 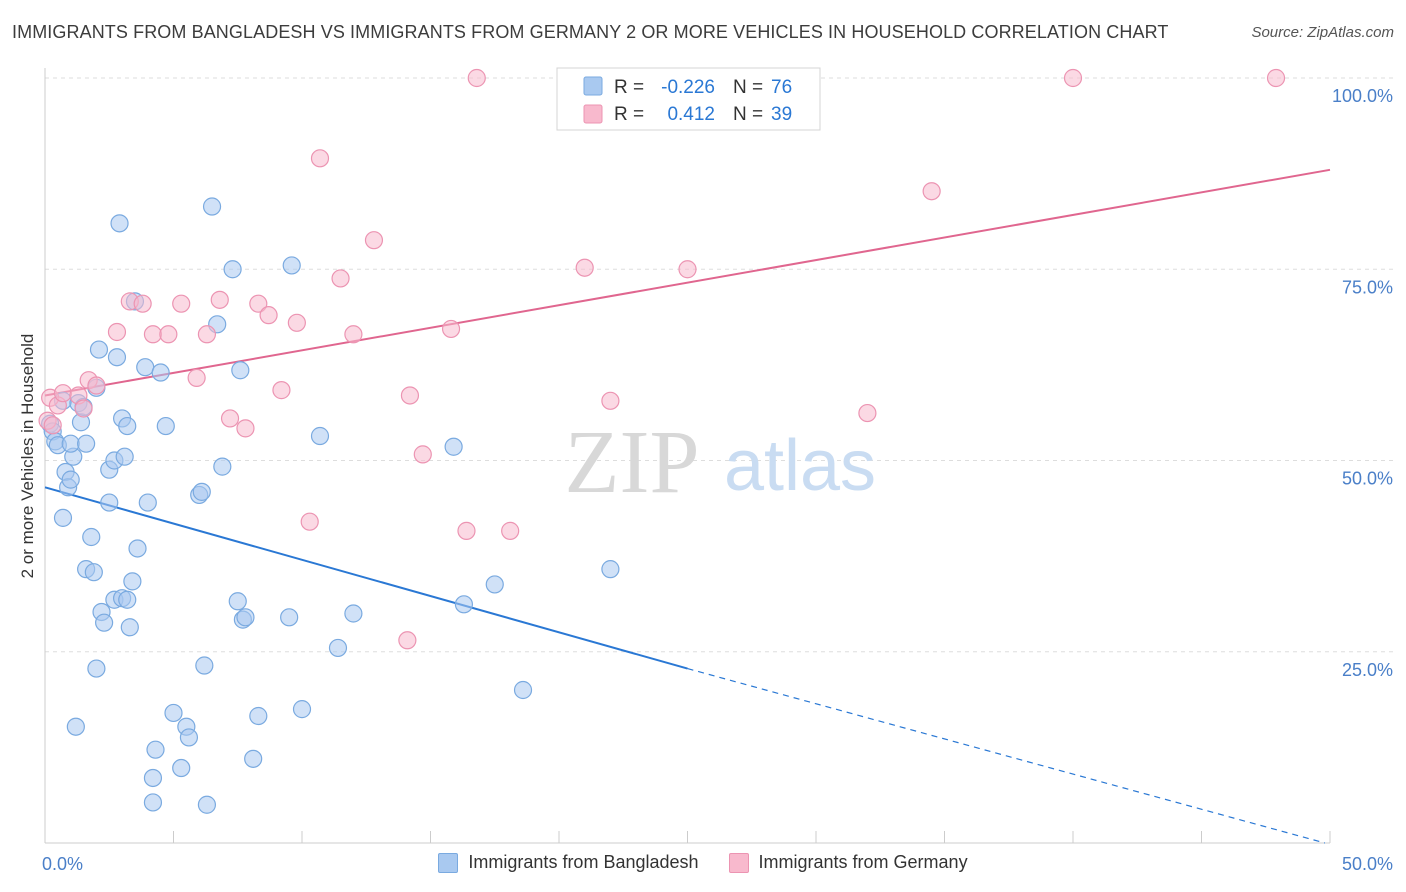 What do you see at coordinates (848, 862) in the screenshot?
I see `legend-item-germany: Immigrants from Germany` at bounding box center [848, 862].